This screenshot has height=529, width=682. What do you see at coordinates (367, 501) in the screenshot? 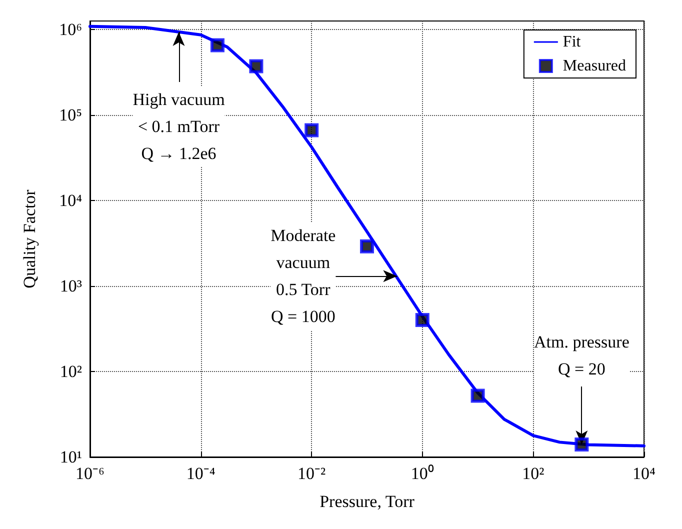
I see `x-axis-title: Pressure, Torr` at bounding box center [367, 501].